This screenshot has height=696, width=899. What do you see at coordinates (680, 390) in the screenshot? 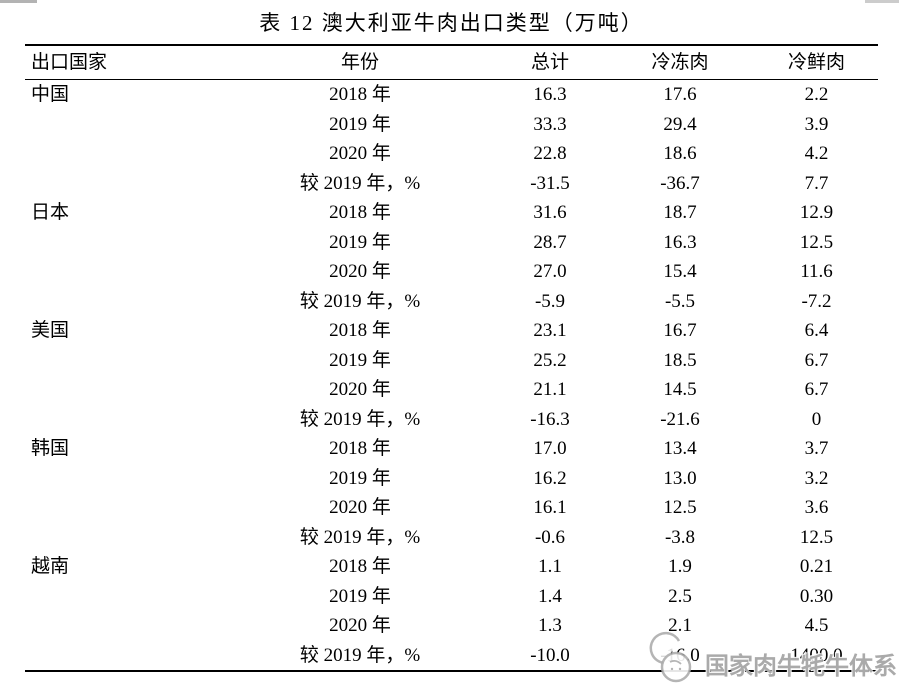
I see `cell-frozen: 14.5` at bounding box center [680, 390].